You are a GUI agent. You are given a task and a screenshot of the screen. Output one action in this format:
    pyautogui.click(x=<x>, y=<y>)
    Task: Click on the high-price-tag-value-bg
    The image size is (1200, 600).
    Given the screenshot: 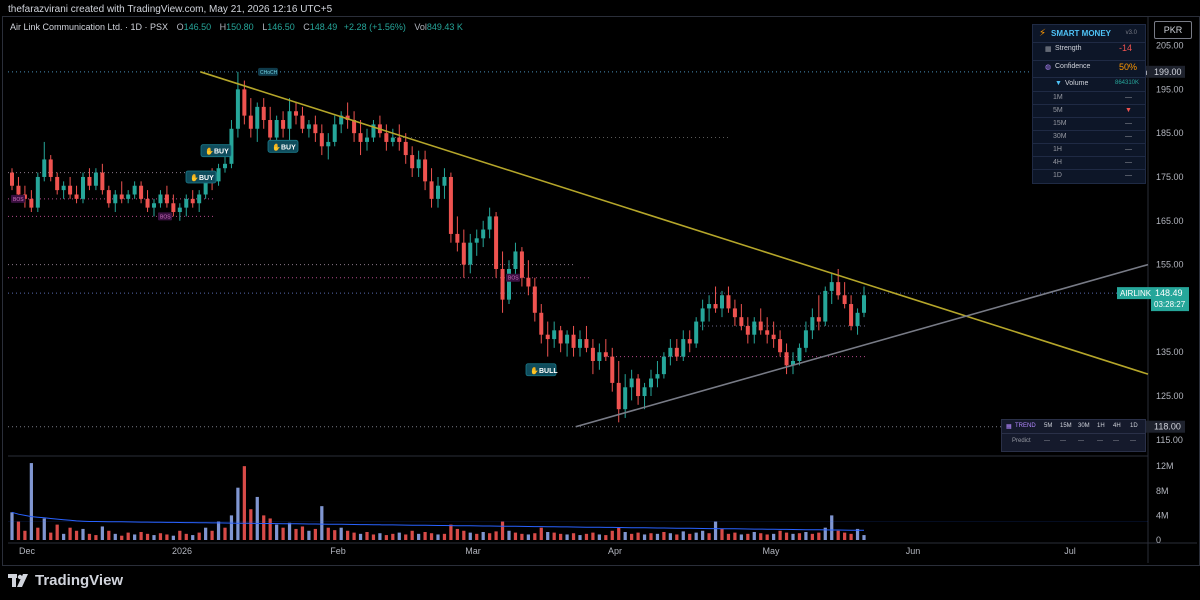 What is the action you would take?
    pyautogui.click(x=1168, y=71)
    